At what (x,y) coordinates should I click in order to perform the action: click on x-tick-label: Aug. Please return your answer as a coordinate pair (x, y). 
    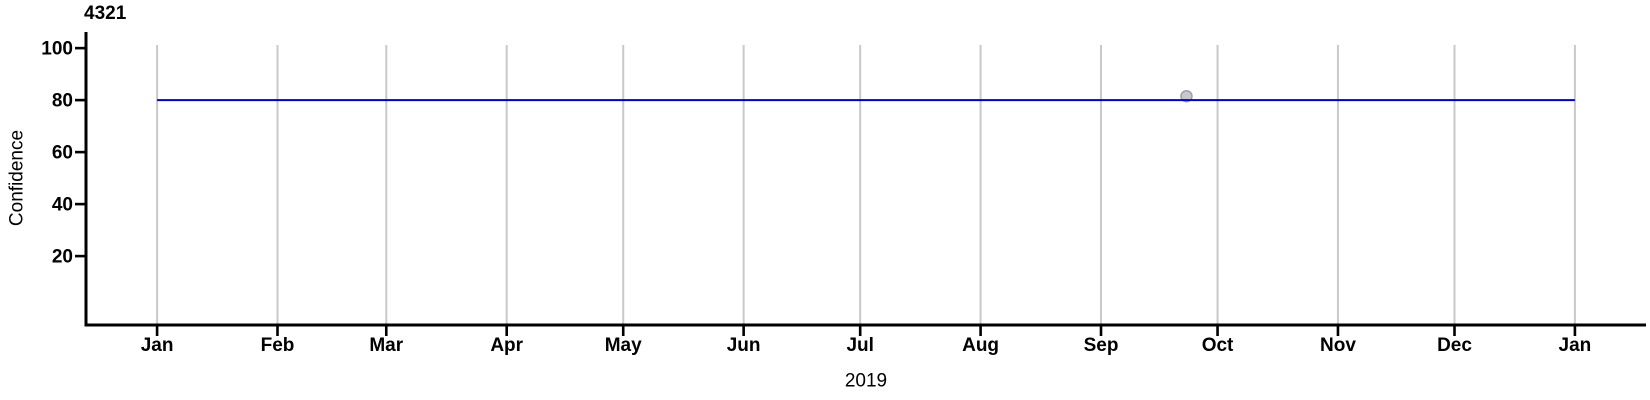
    Looking at the image, I should click on (980, 345).